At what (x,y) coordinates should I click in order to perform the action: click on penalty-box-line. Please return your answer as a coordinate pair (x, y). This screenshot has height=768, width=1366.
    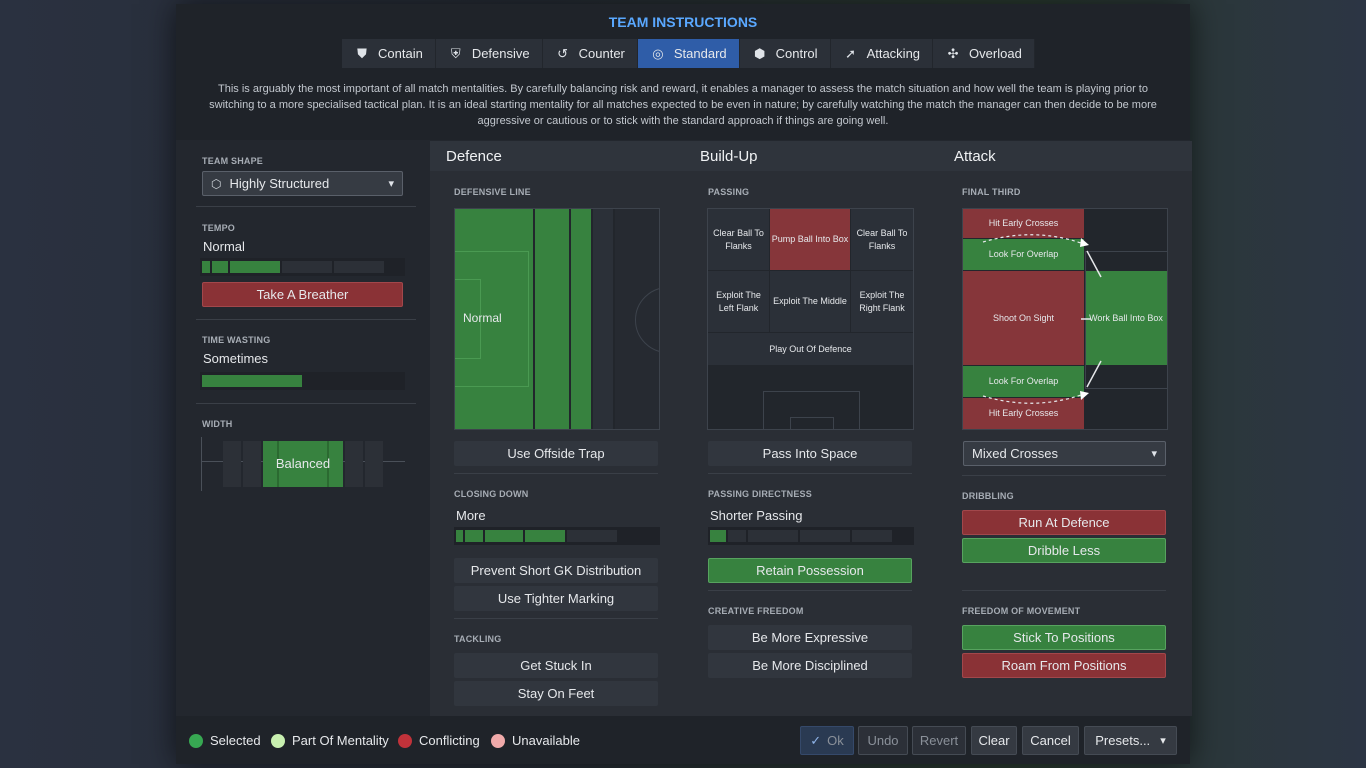
    Looking at the image, I should click on (1126, 320).